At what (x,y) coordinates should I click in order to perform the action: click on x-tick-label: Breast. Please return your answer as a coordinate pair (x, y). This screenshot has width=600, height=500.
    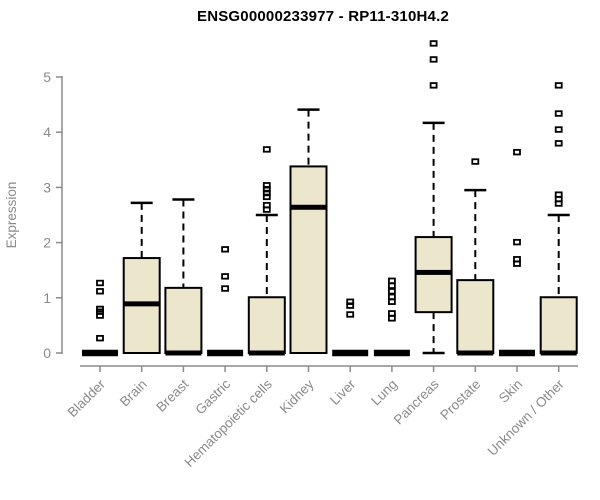
    Looking at the image, I should click on (172, 395).